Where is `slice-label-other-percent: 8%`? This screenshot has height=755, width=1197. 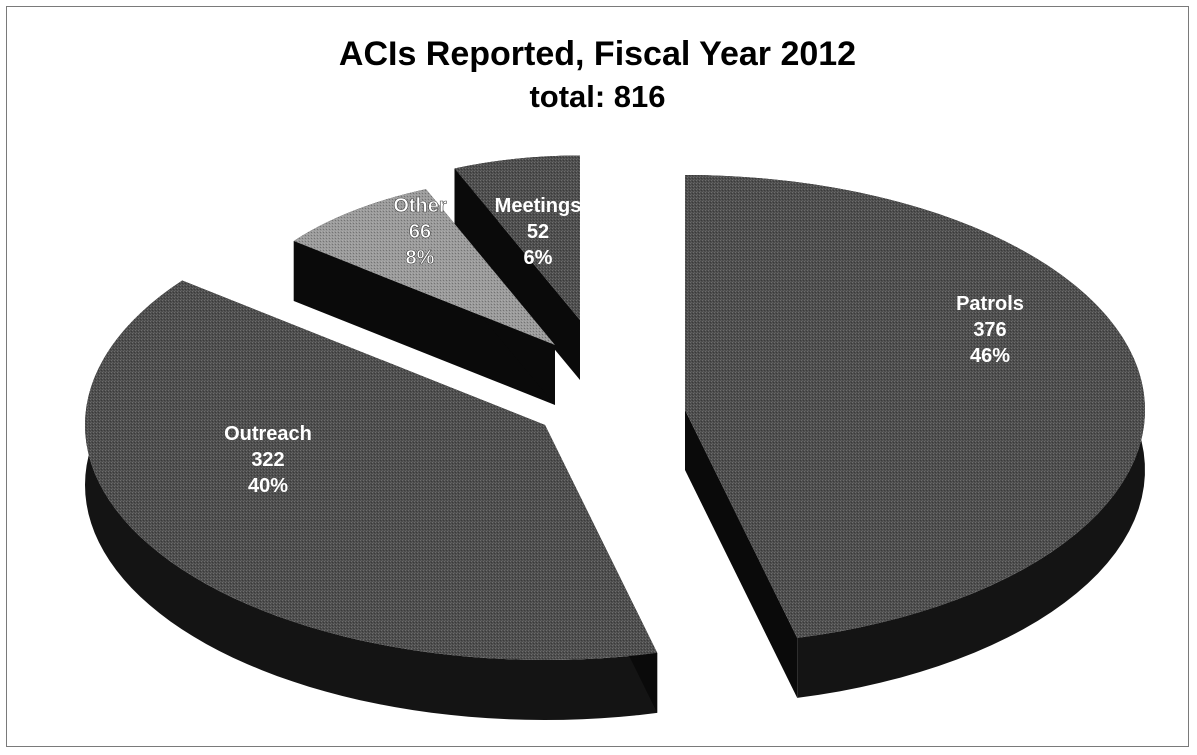
slice-label-other-percent: 8% is located at coordinates (420, 258).